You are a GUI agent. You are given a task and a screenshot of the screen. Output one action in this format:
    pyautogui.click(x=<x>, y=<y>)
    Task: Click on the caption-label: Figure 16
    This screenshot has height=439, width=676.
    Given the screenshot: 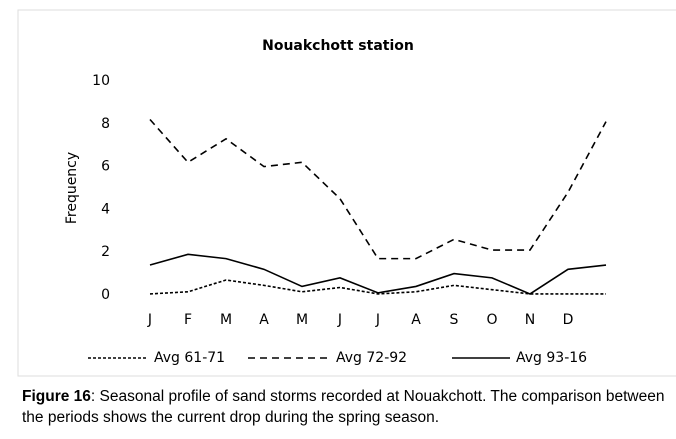 What is the action you would take?
    pyautogui.click(x=56, y=396)
    